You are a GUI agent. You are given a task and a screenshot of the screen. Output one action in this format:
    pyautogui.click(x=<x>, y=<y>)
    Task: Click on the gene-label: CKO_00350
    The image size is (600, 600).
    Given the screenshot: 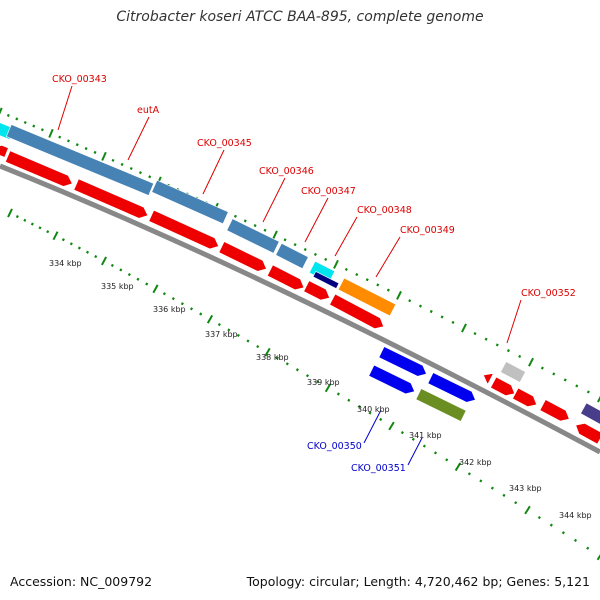 What is the action you would take?
    pyautogui.click(x=334, y=446)
    